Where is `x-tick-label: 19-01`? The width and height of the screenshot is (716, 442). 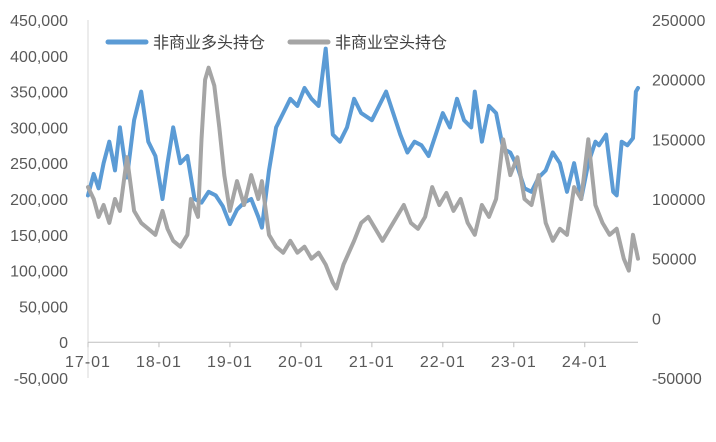 x-tick-label: 19-01 is located at coordinates (230, 362).